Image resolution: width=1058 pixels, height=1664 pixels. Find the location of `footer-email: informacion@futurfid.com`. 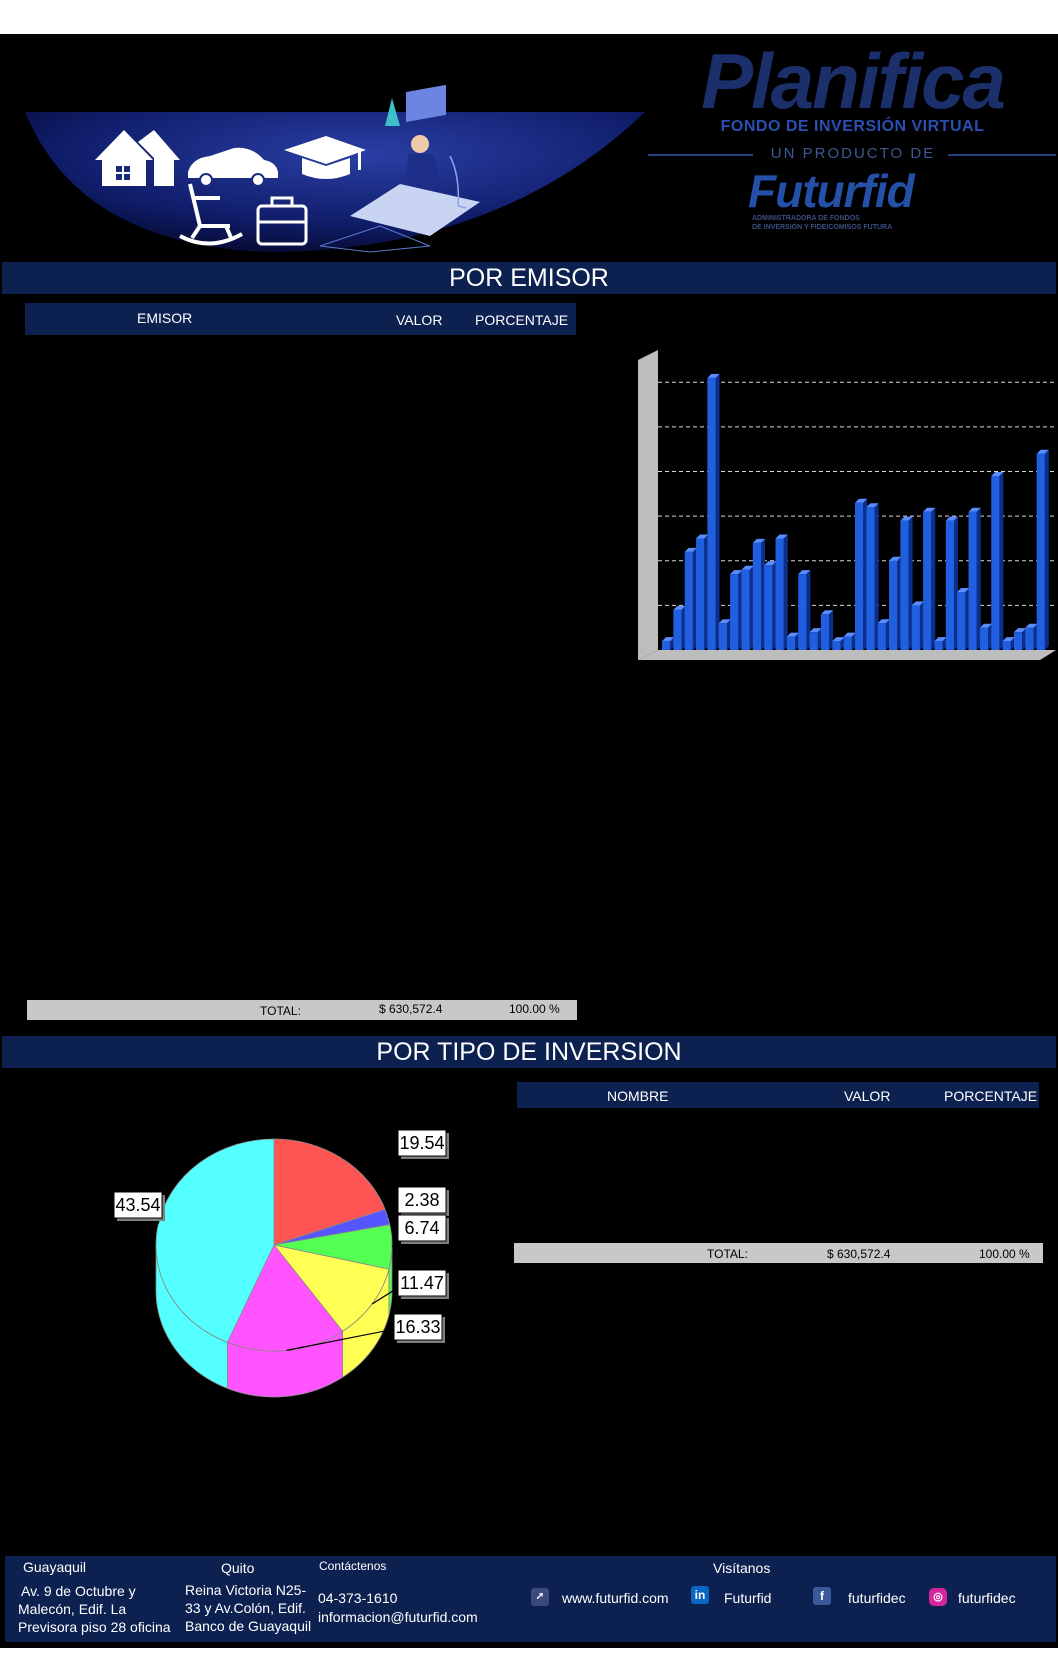

footer-email: informacion@futurfid.com is located at coordinates (398, 1617).